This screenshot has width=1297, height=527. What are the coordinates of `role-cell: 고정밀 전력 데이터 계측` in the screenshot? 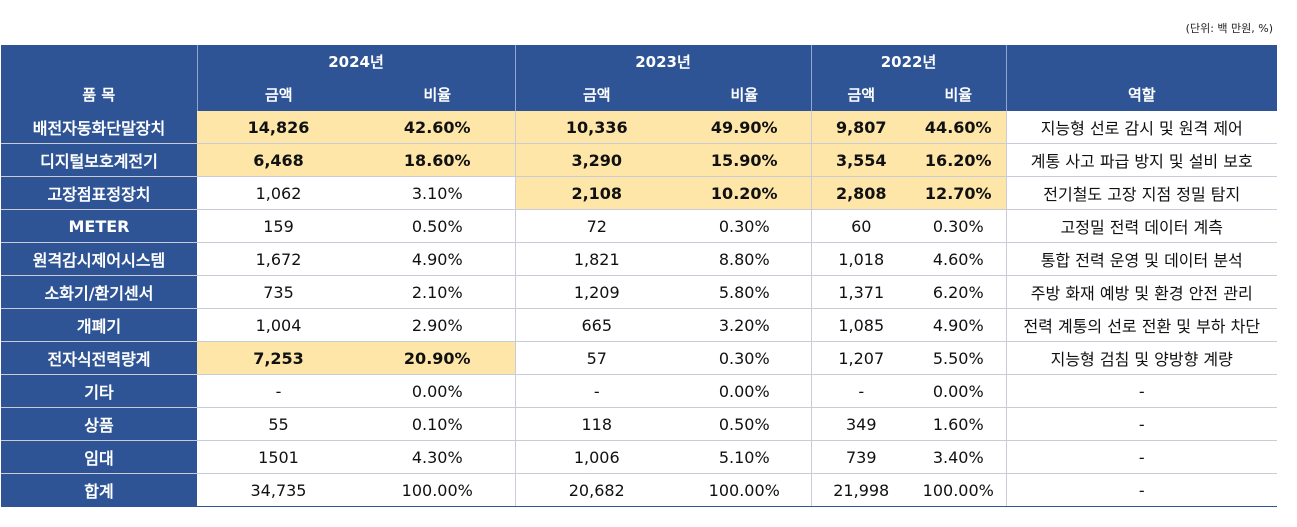 It's located at (1141, 226).